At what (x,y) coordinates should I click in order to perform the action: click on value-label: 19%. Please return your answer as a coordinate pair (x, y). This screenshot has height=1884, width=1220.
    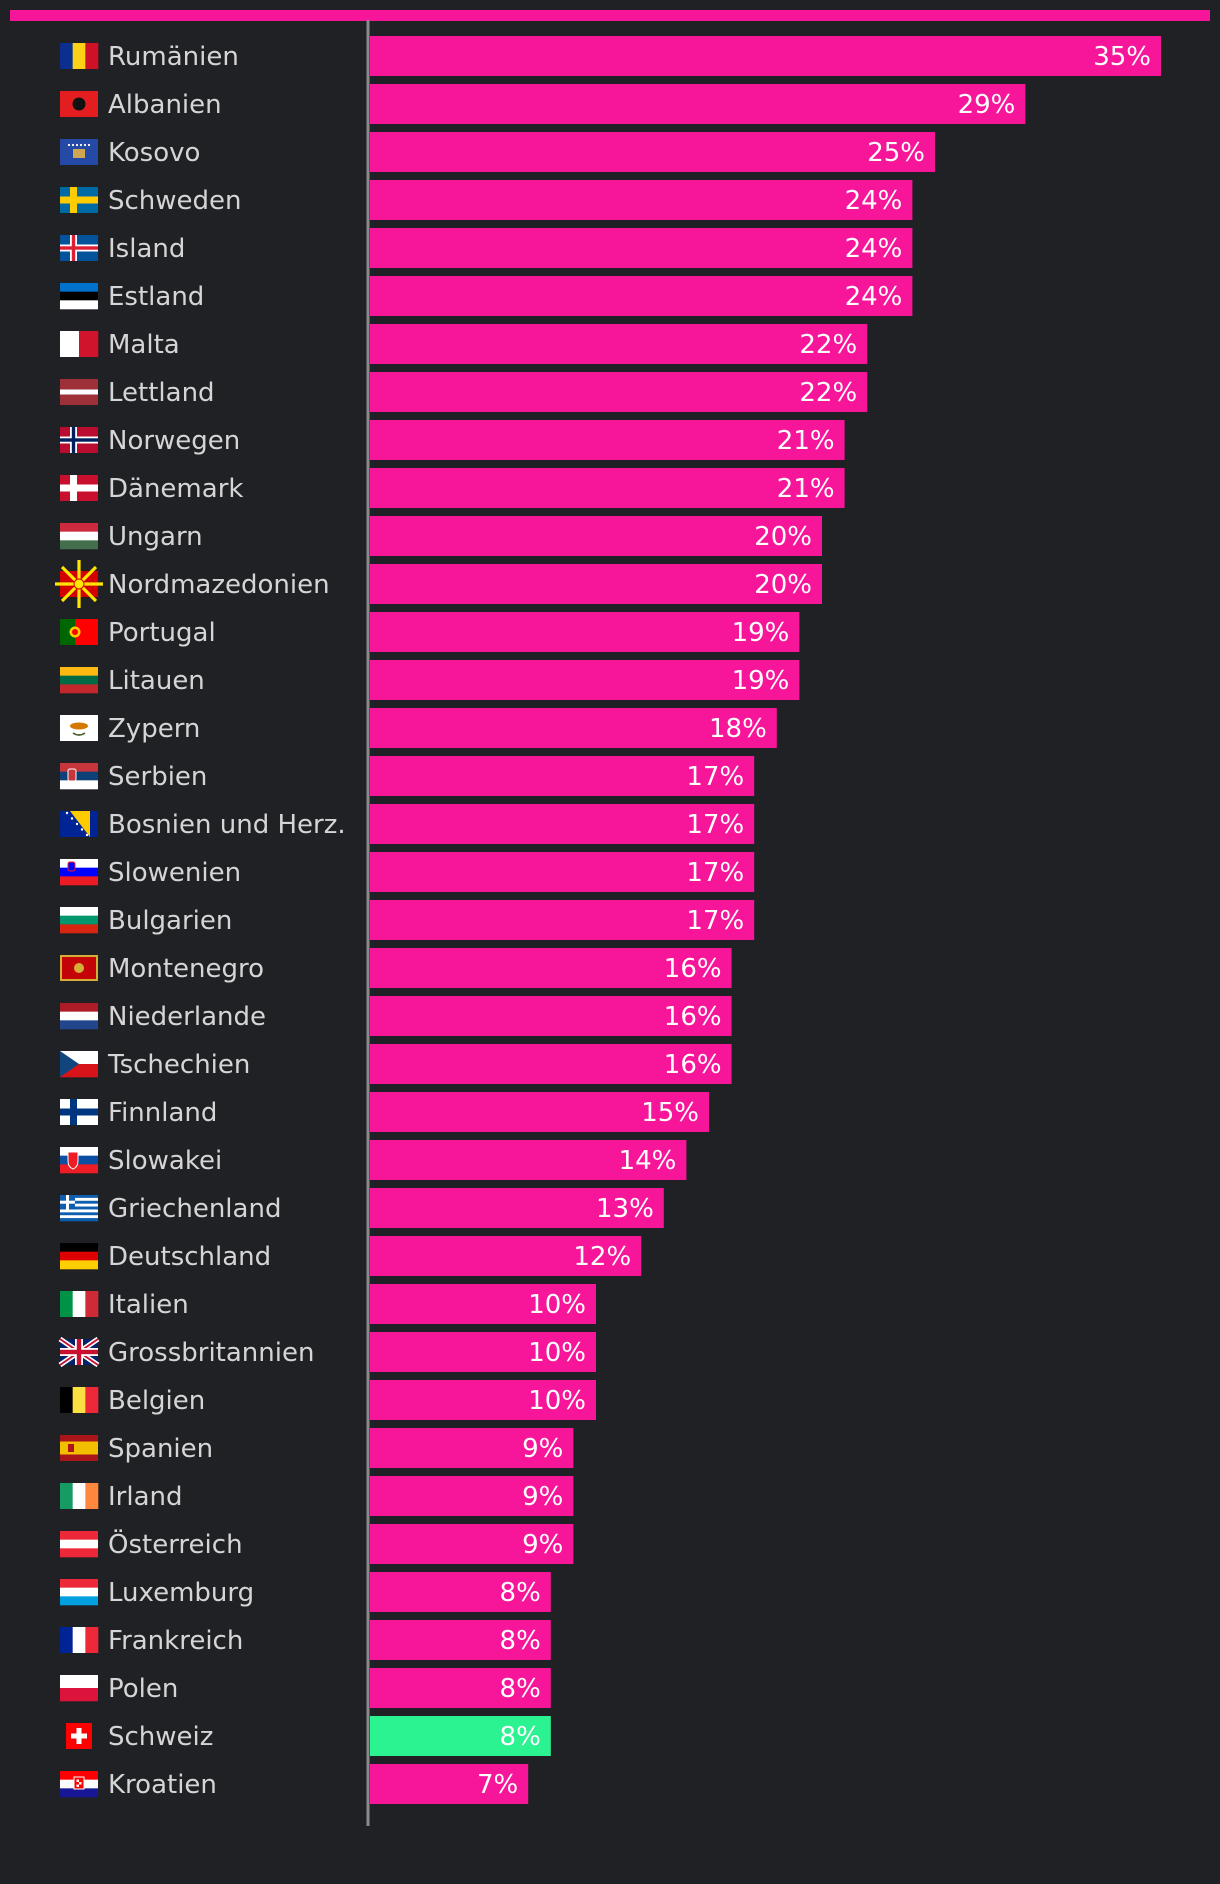
    Looking at the image, I should click on (761, 681).